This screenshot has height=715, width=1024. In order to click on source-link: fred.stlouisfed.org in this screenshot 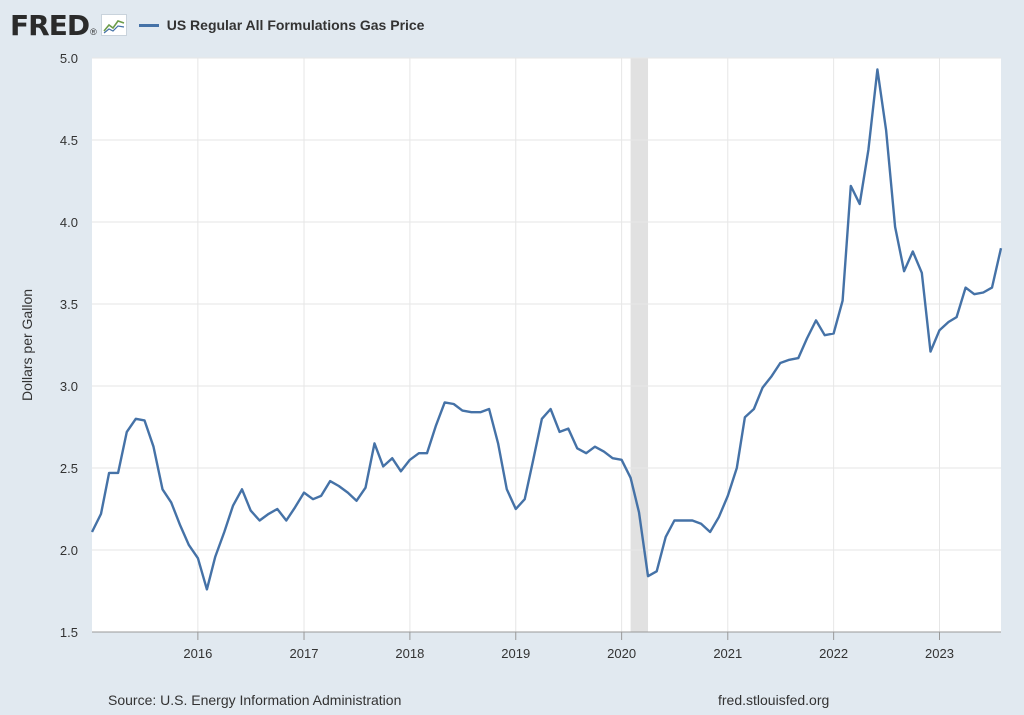, I will do `click(774, 700)`.